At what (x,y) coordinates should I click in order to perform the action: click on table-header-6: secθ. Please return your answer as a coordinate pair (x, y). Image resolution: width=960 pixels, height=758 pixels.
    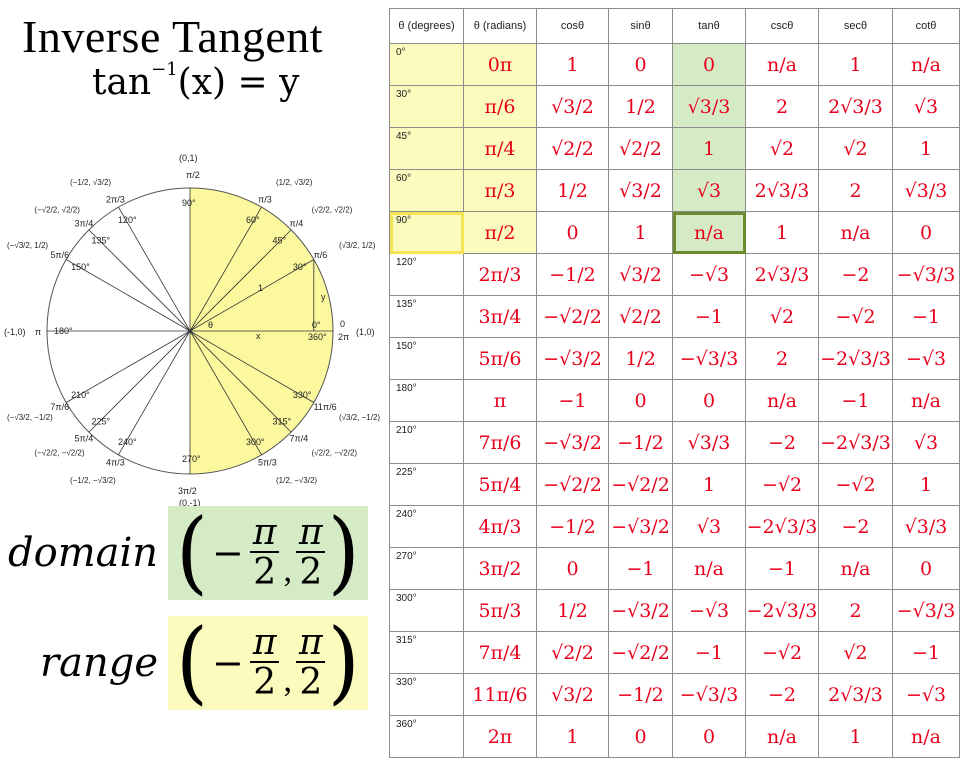
    Looking at the image, I should click on (855, 26).